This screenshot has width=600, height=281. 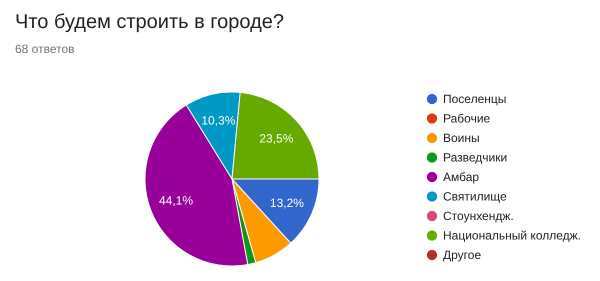 I want to click on legend-label: Поселенцы, so click(x=474, y=99).